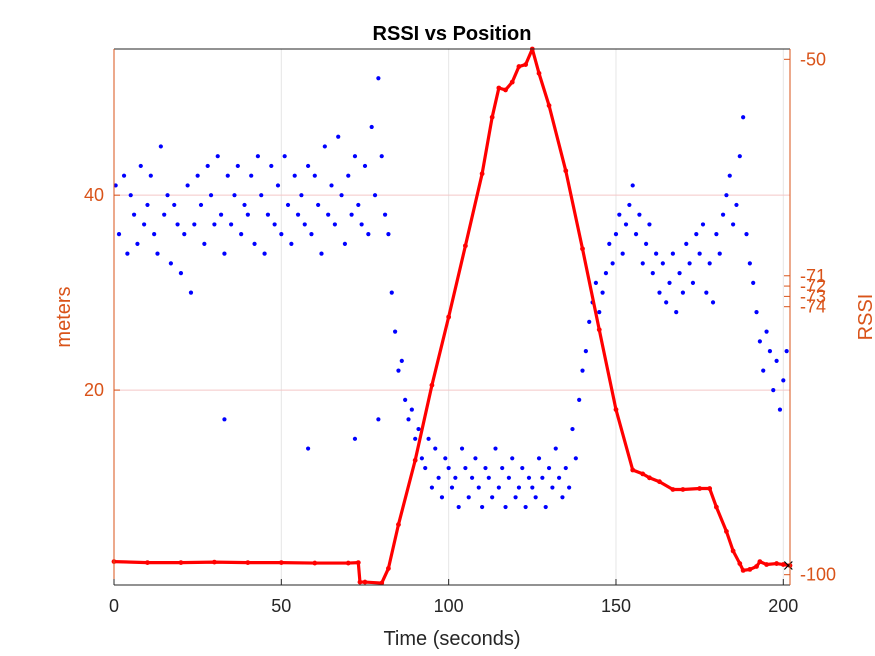  What do you see at coordinates (449, 606) in the screenshot?
I see `x-tick-label: 100` at bounding box center [449, 606].